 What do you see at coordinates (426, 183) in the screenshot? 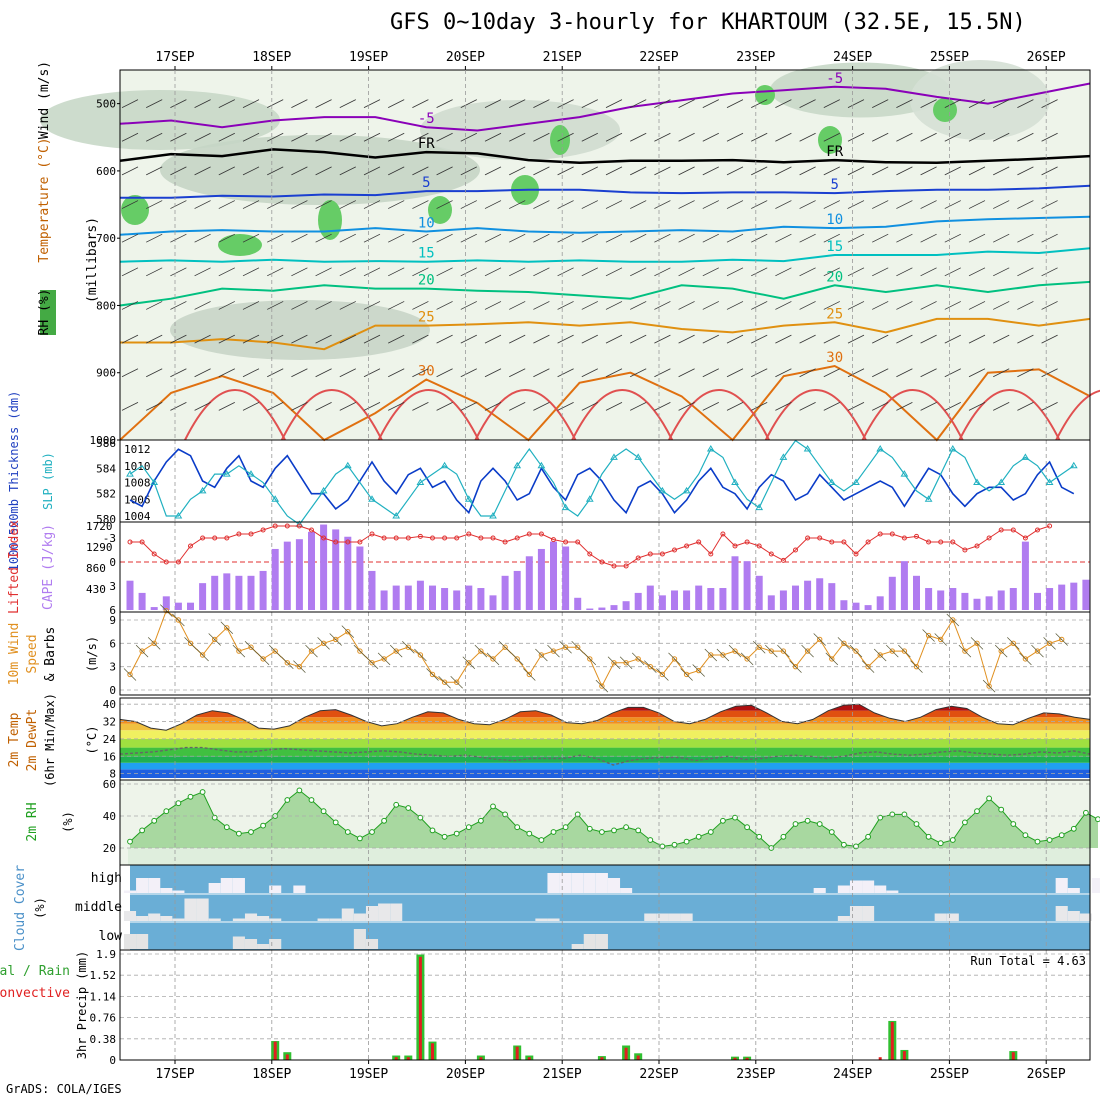
I see `contour-label: 5` at bounding box center [426, 183].